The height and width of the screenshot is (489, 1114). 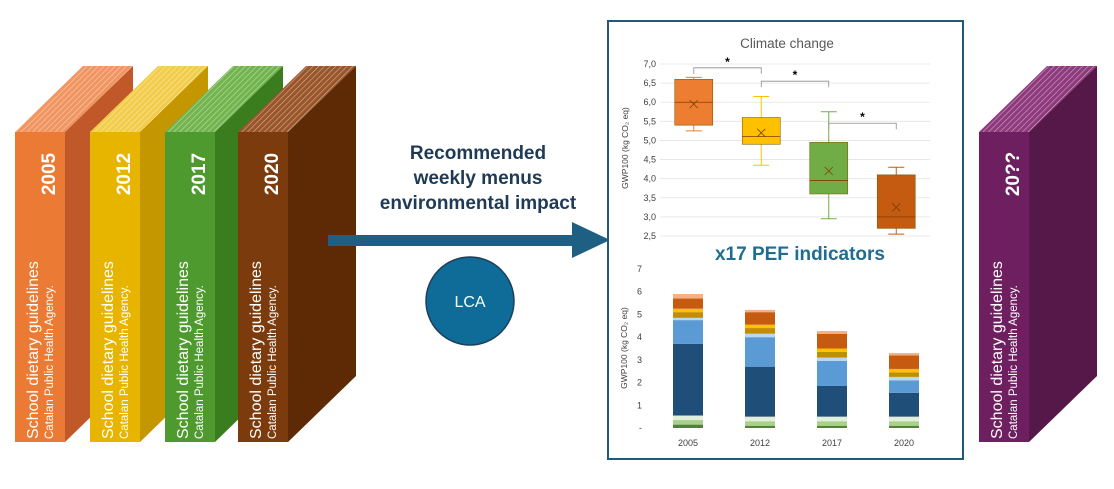 I want to click on box-2017, so click(x=829, y=165).